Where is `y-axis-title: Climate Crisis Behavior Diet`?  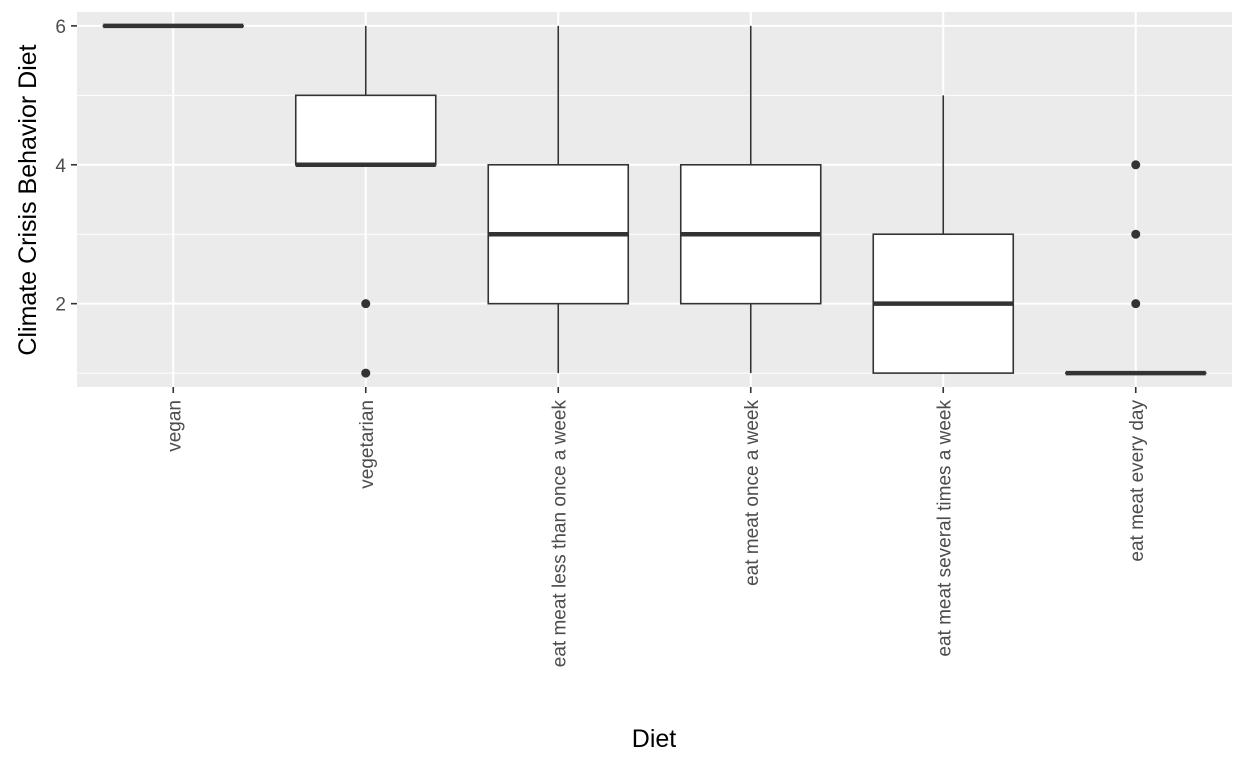
y-axis-title: Climate Crisis Behavior Diet is located at coordinates (28, 199).